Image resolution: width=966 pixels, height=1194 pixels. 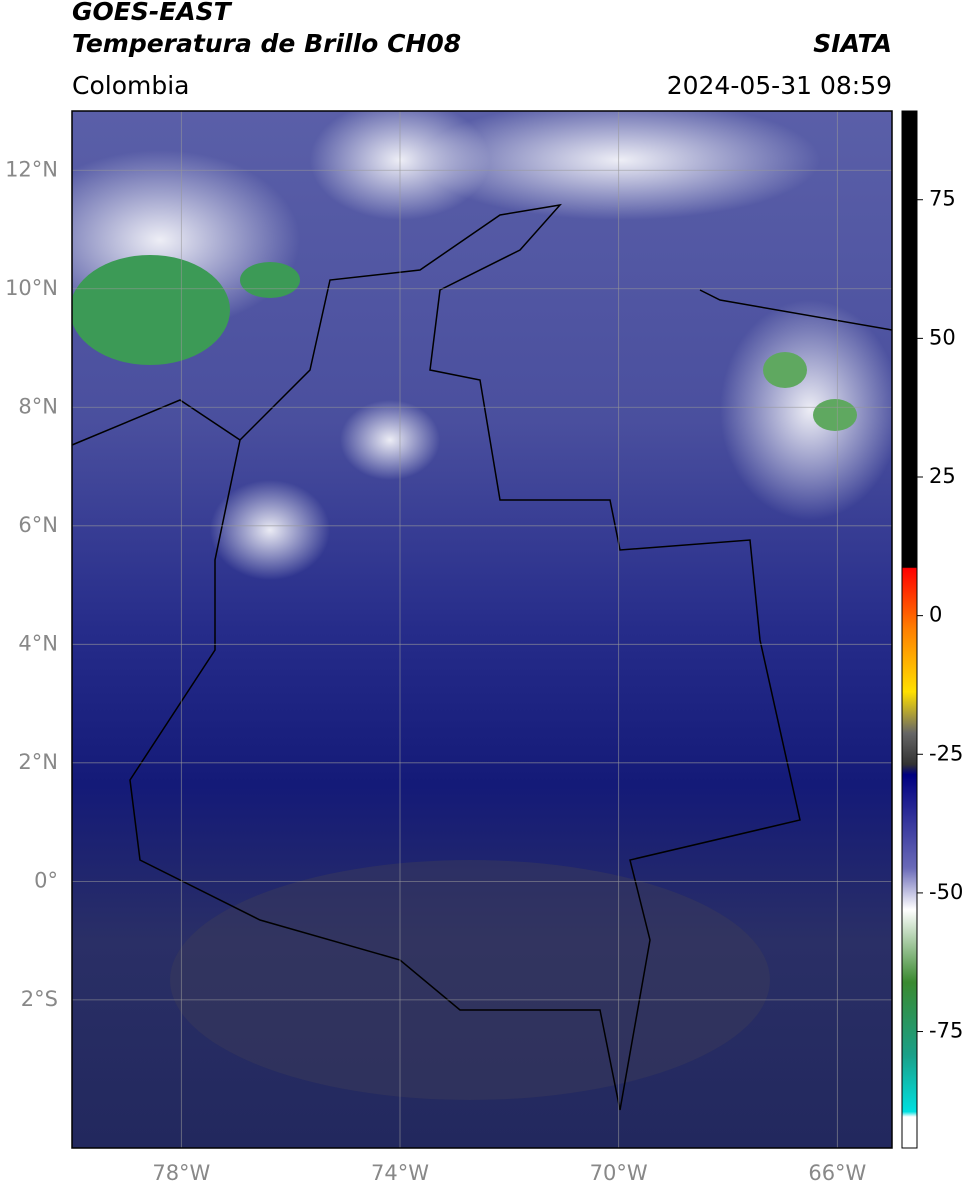 I want to click on y-tick-label: 6°N, so click(x=38, y=525).